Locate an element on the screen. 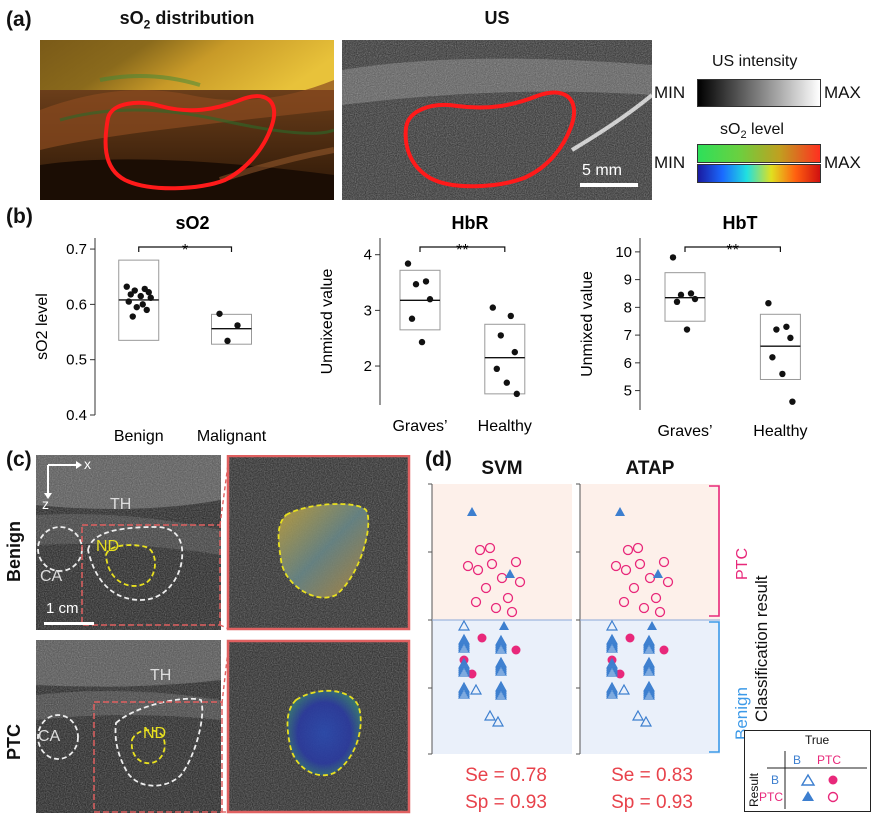 The height and width of the screenshot is (825, 875). chart-2: 5 6 7 8 9 10 Unmixed value HbT Graves’ Healthy ** is located at coordinates (693, 326).